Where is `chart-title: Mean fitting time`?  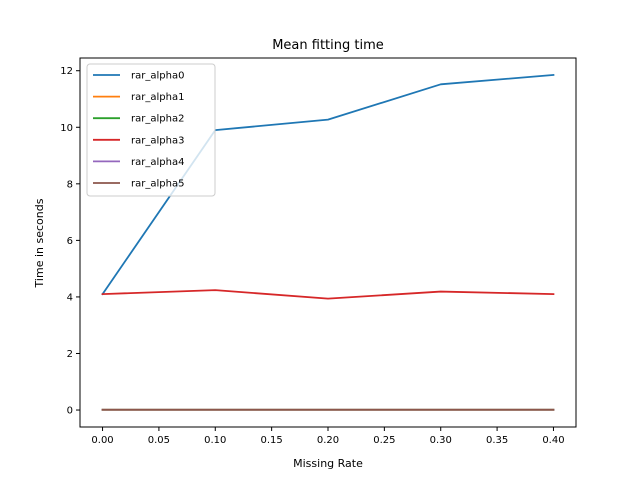
chart-title: Mean fitting time is located at coordinates (328, 45).